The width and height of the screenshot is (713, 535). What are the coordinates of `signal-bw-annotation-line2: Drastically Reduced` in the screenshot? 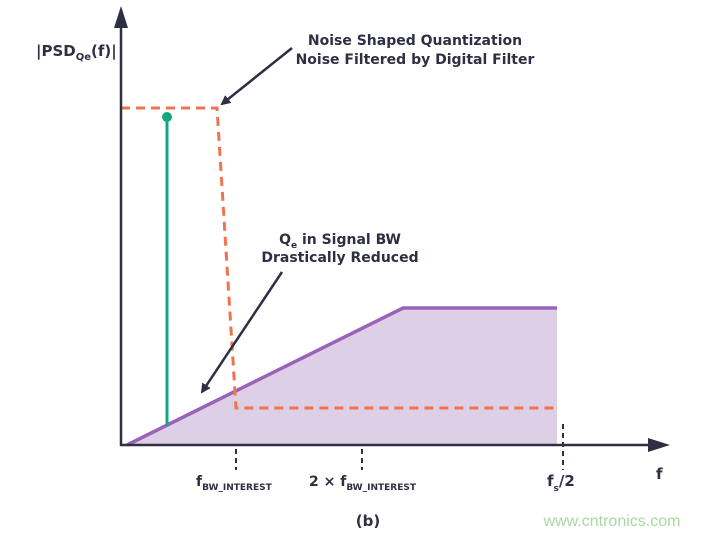 It's located at (339, 258).